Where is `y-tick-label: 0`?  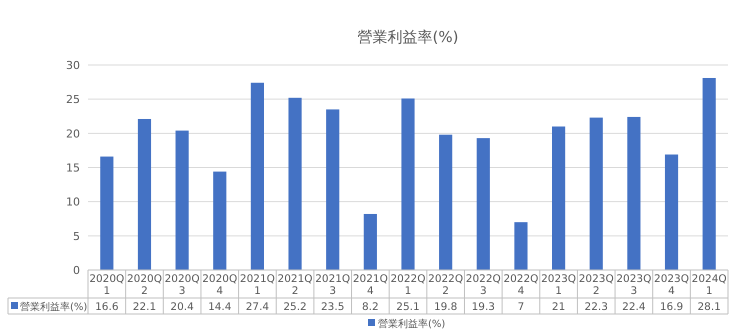
y-tick-label: 0 is located at coordinates (76, 270).